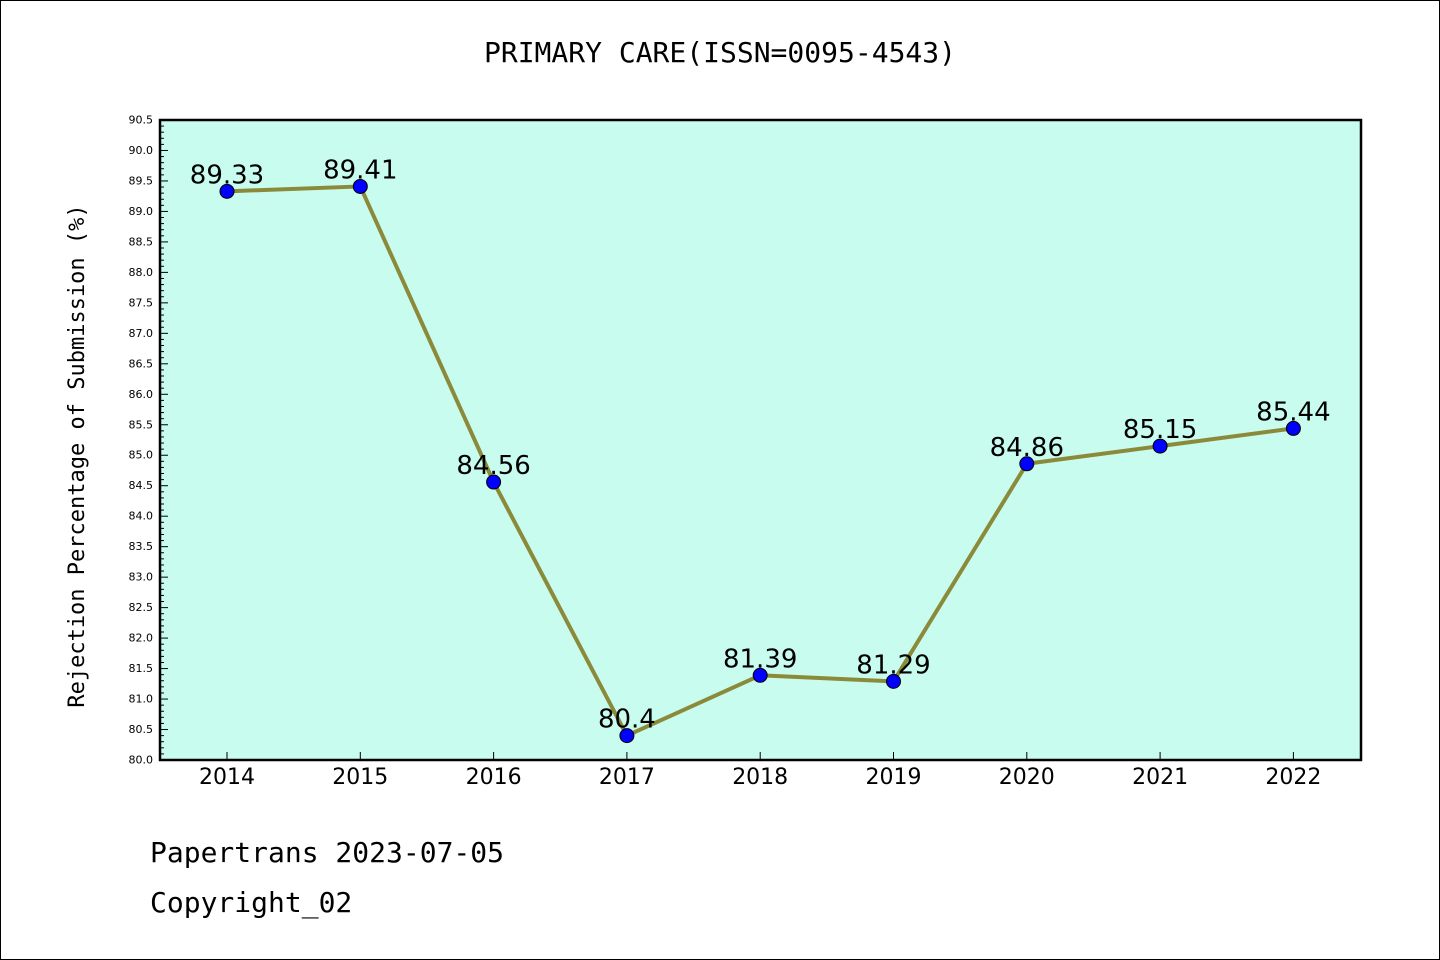 The width and height of the screenshot is (1440, 960). What do you see at coordinates (77, 455) in the screenshot?
I see `y-axis-label: Rejection Percentage of Submission (%)` at bounding box center [77, 455].